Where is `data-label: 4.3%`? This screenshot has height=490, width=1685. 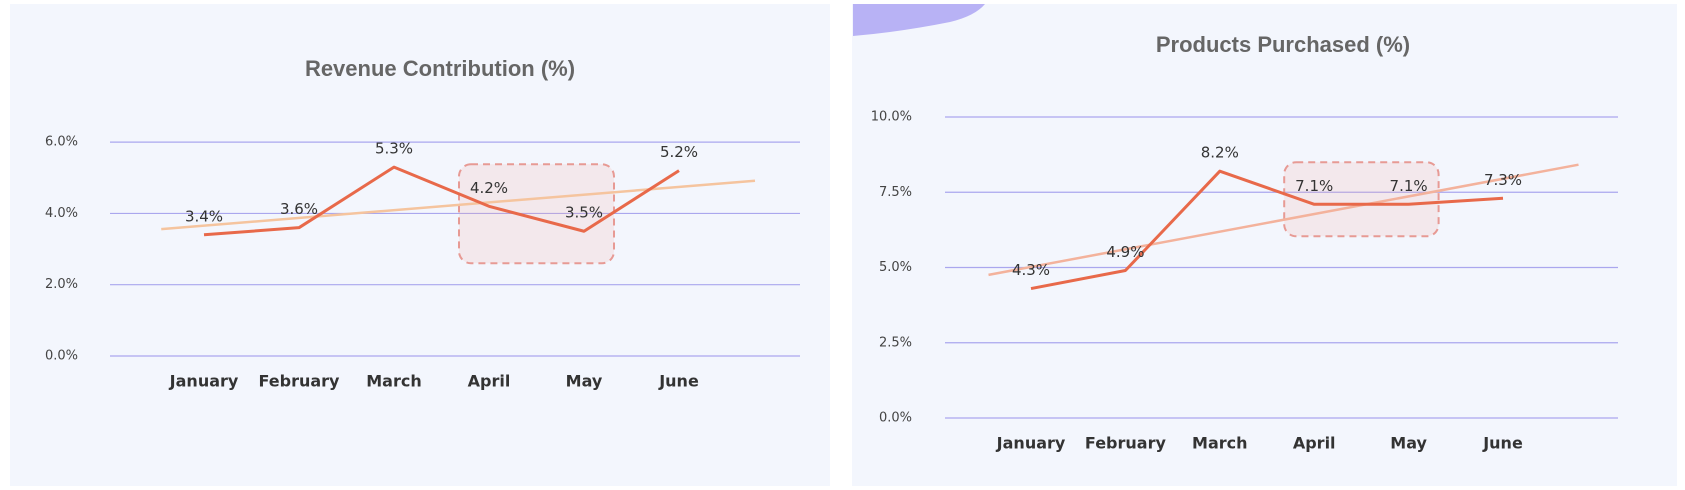
data-label: 4.3% is located at coordinates (1031, 270).